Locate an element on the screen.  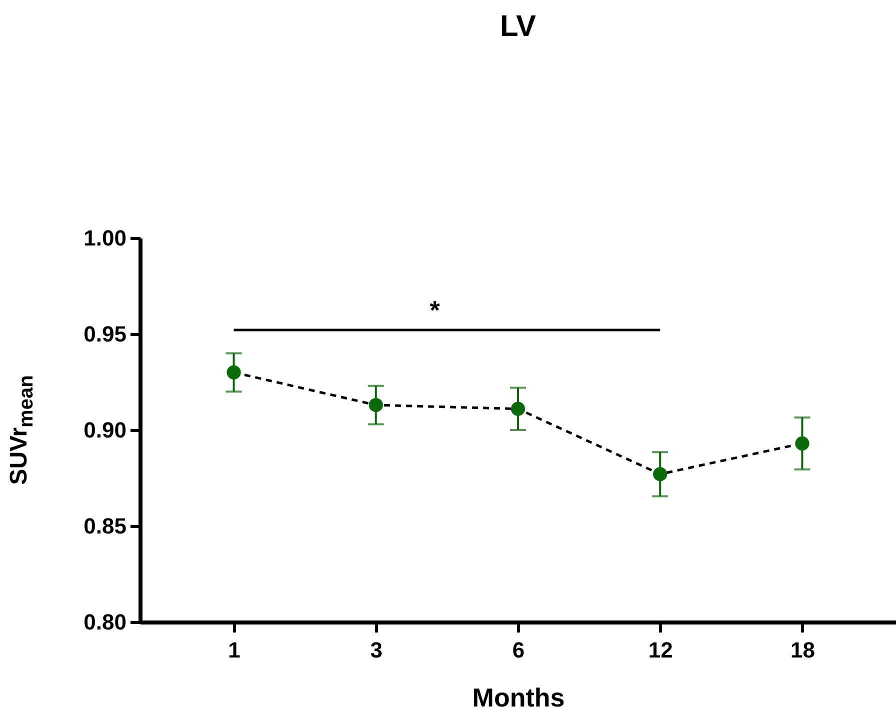
chart-title: LV is located at coordinates (518, 26).